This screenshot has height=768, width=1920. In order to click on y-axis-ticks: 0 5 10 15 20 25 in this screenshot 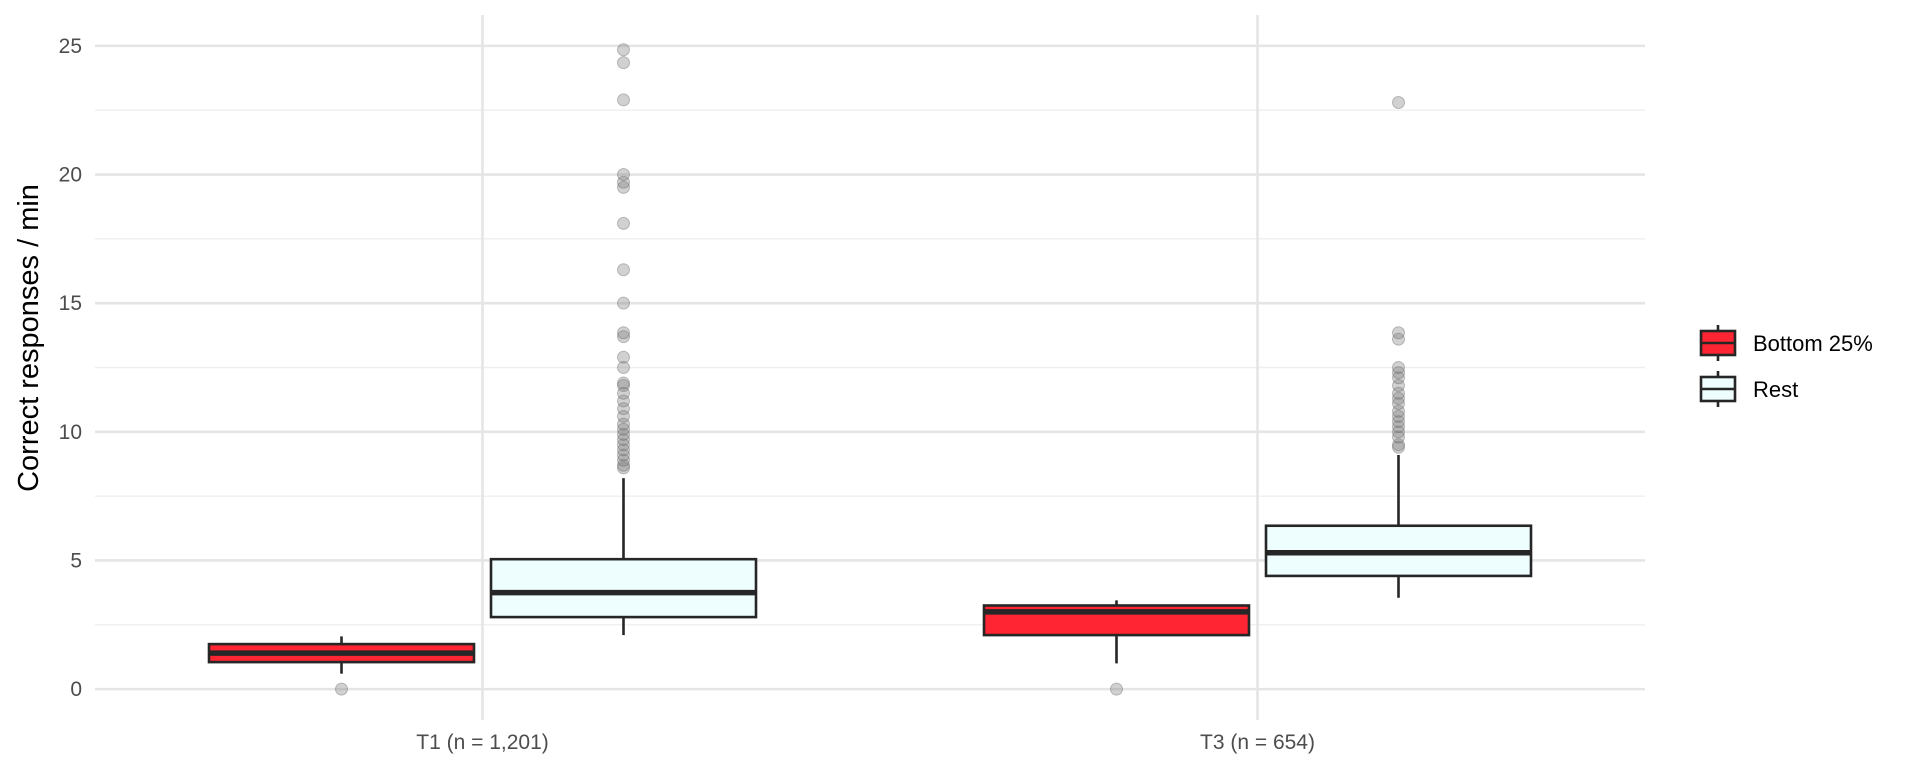, I will do `click(70, 368)`.